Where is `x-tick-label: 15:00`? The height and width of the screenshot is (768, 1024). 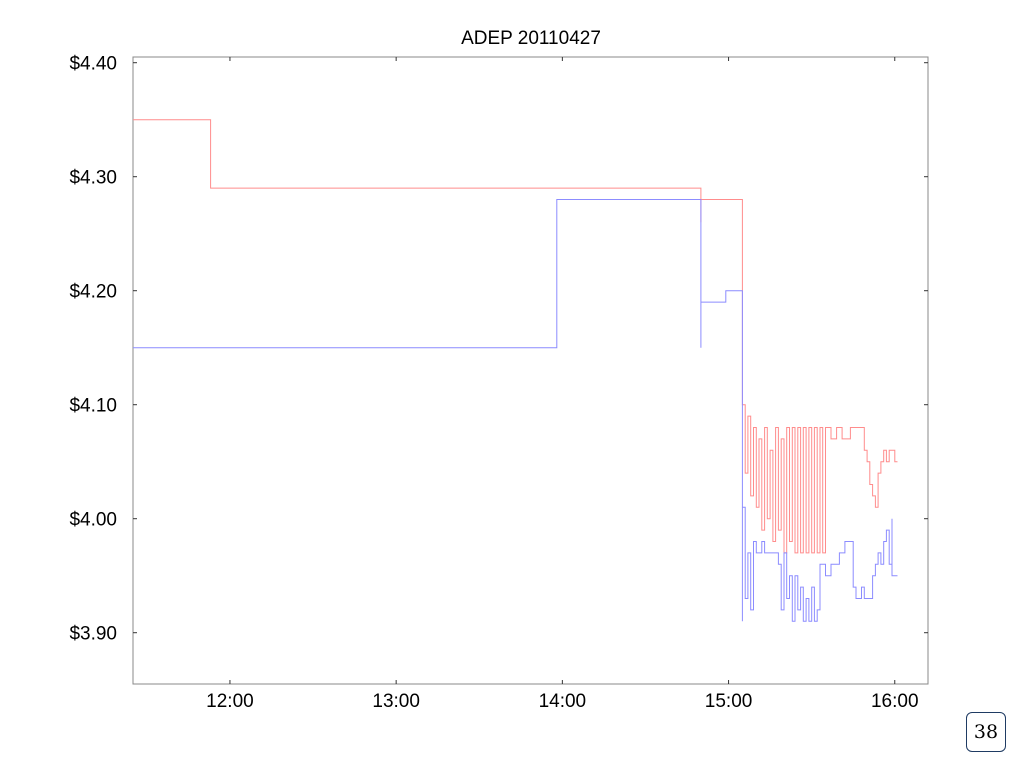
x-tick-label: 15:00 is located at coordinates (729, 701).